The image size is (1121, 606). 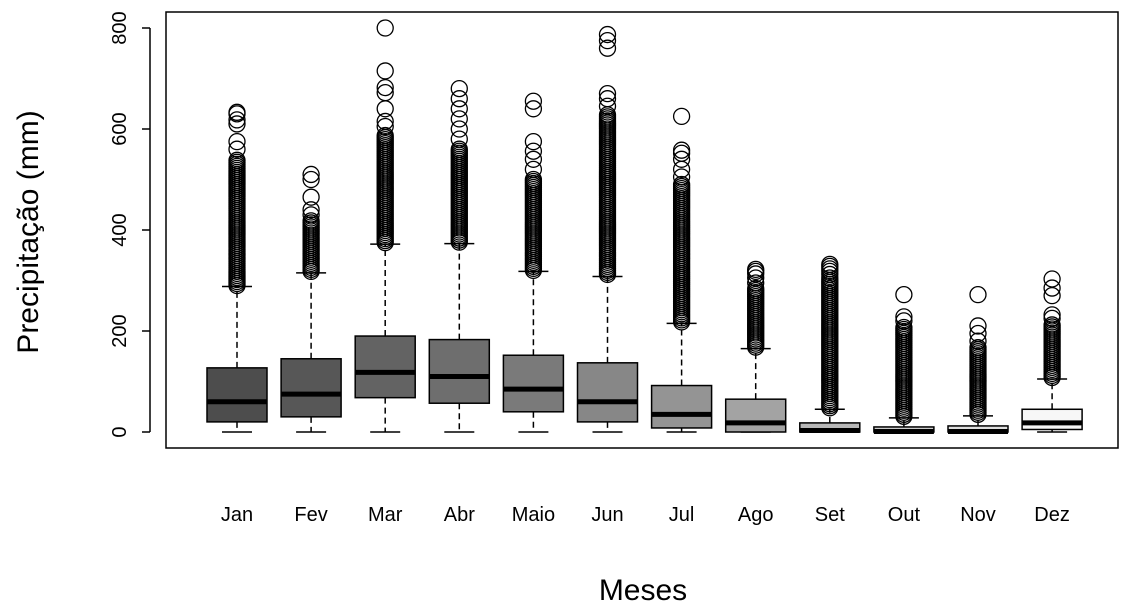 What do you see at coordinates (1052, 515) in the screenshot?
I see `x-tick-label: Dez` at bounding box center [1052, 515].